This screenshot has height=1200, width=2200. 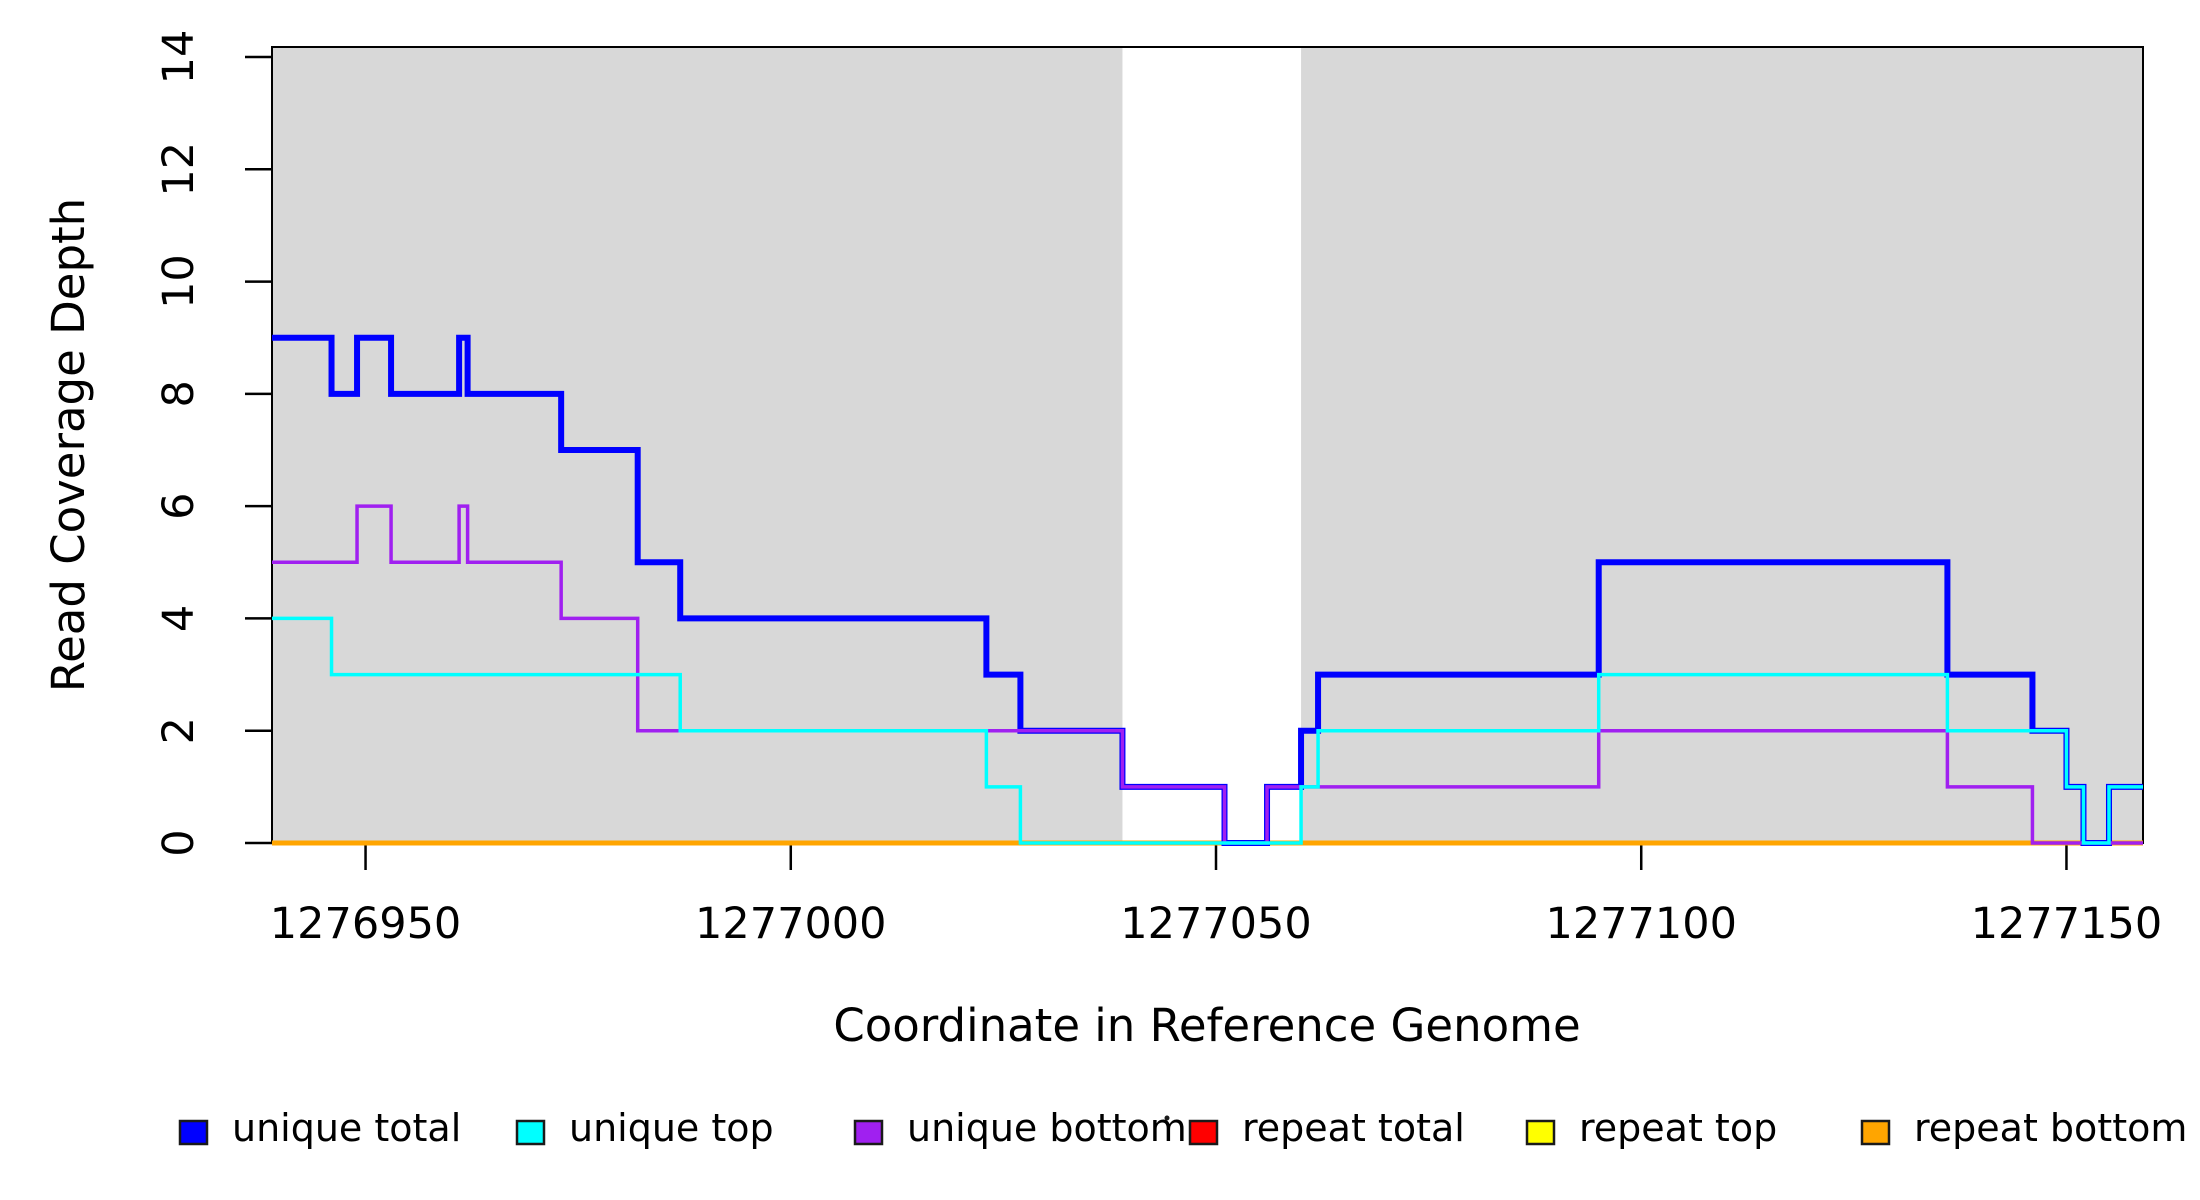 I want to click on legend-item-unique-bottom: unique bottom, so click(x=1020, y=1128).